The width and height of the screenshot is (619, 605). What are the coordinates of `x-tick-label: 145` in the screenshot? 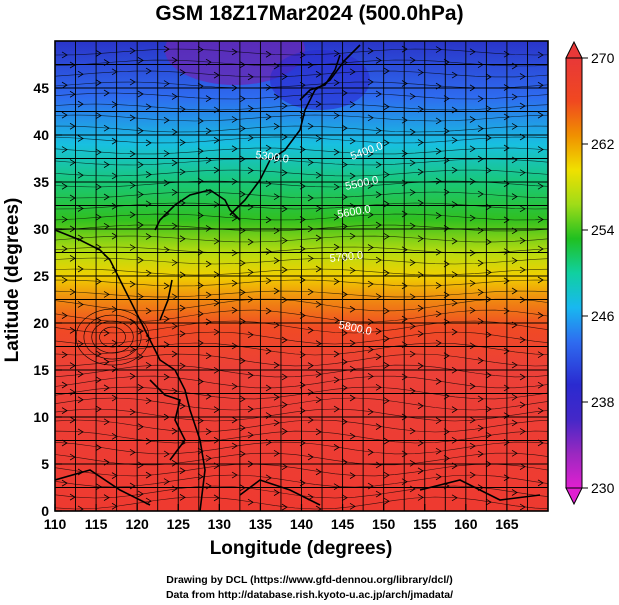 It's located at (343, 524).